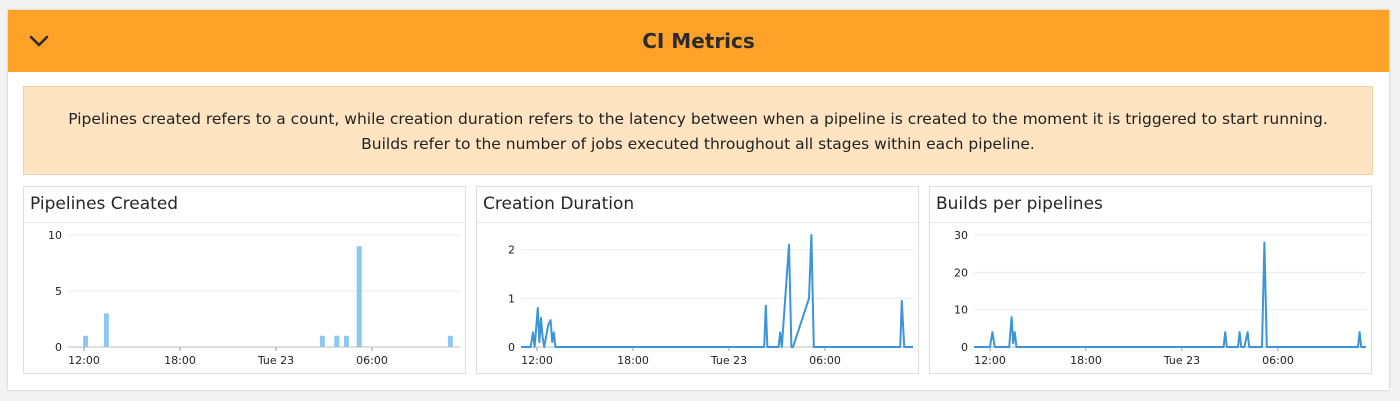  What do you see at coordinates (254, 298) in the screenshot?
I see `pipelines-created-chart: 0 5 10 12:00 18:00 Tue 23 06:00` at bounding box center [254, 298].